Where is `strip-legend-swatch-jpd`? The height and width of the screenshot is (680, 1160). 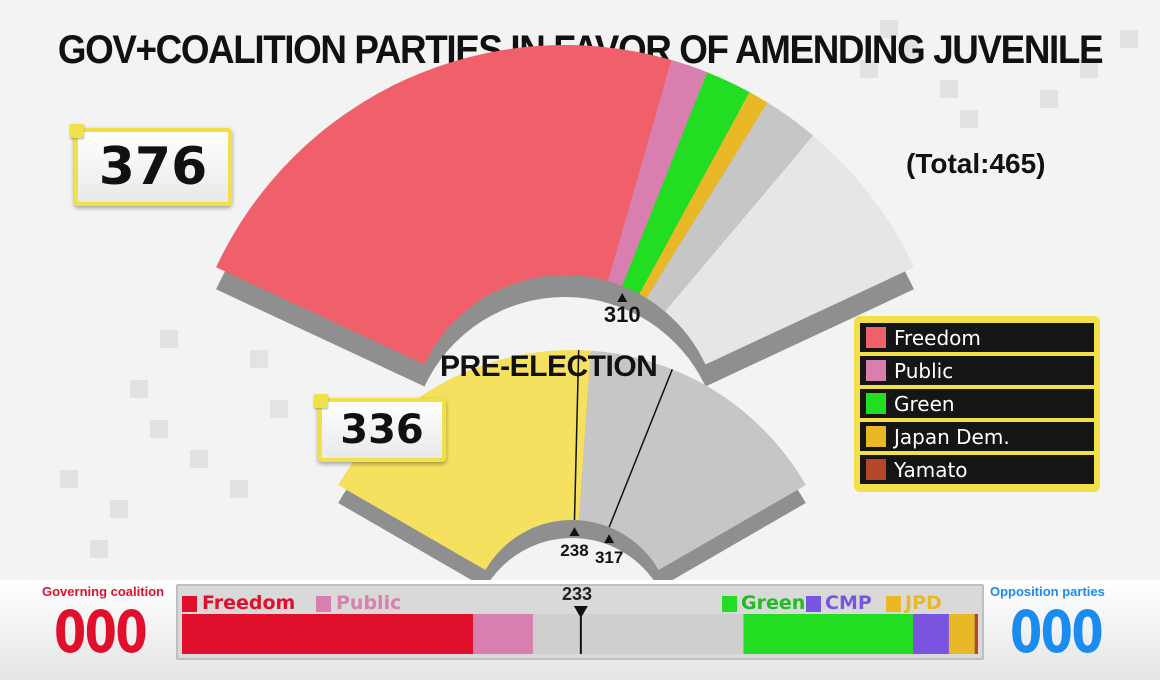 strip-legend-swatch-jpd is located at coordinates (893, 604).